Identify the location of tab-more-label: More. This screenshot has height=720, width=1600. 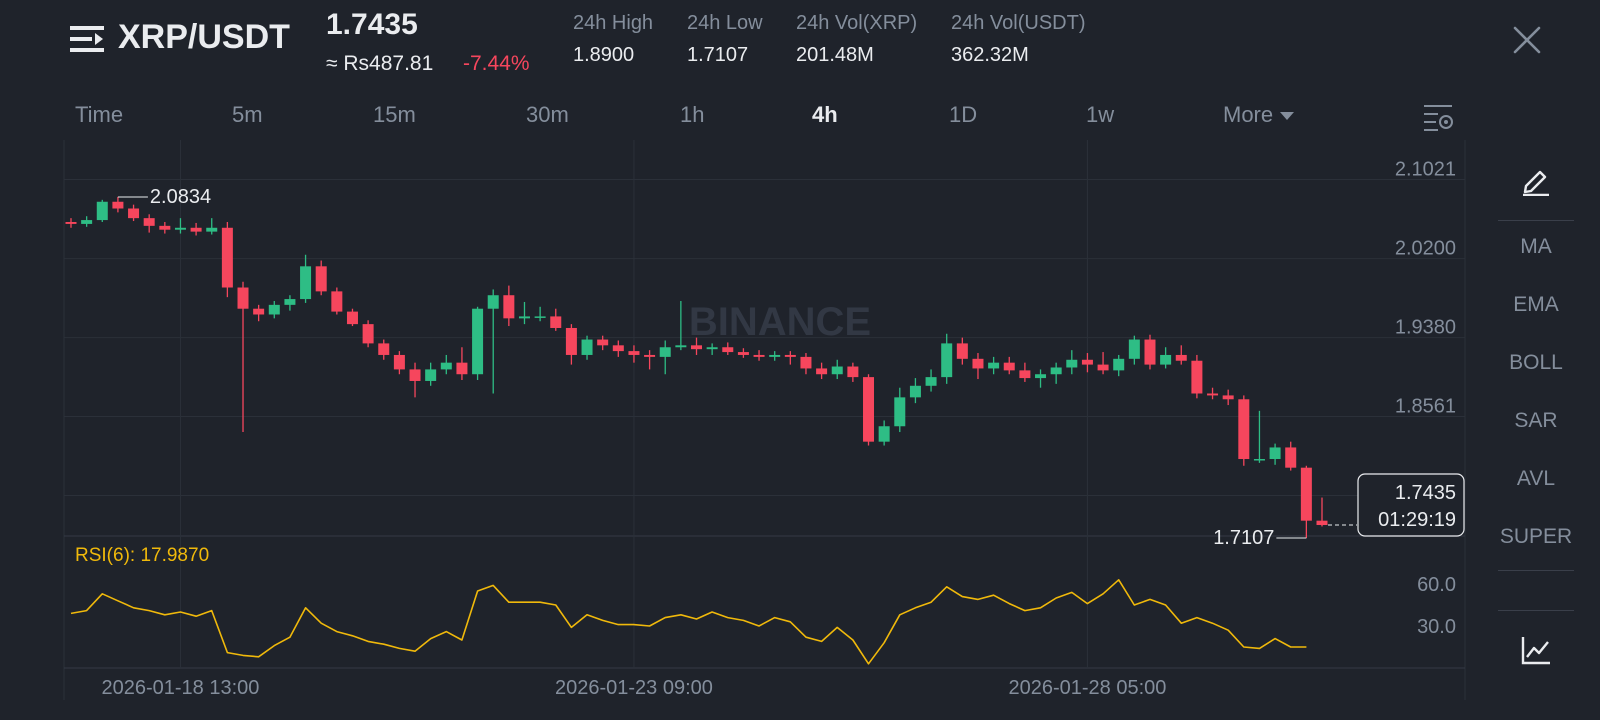
(1248, 114).